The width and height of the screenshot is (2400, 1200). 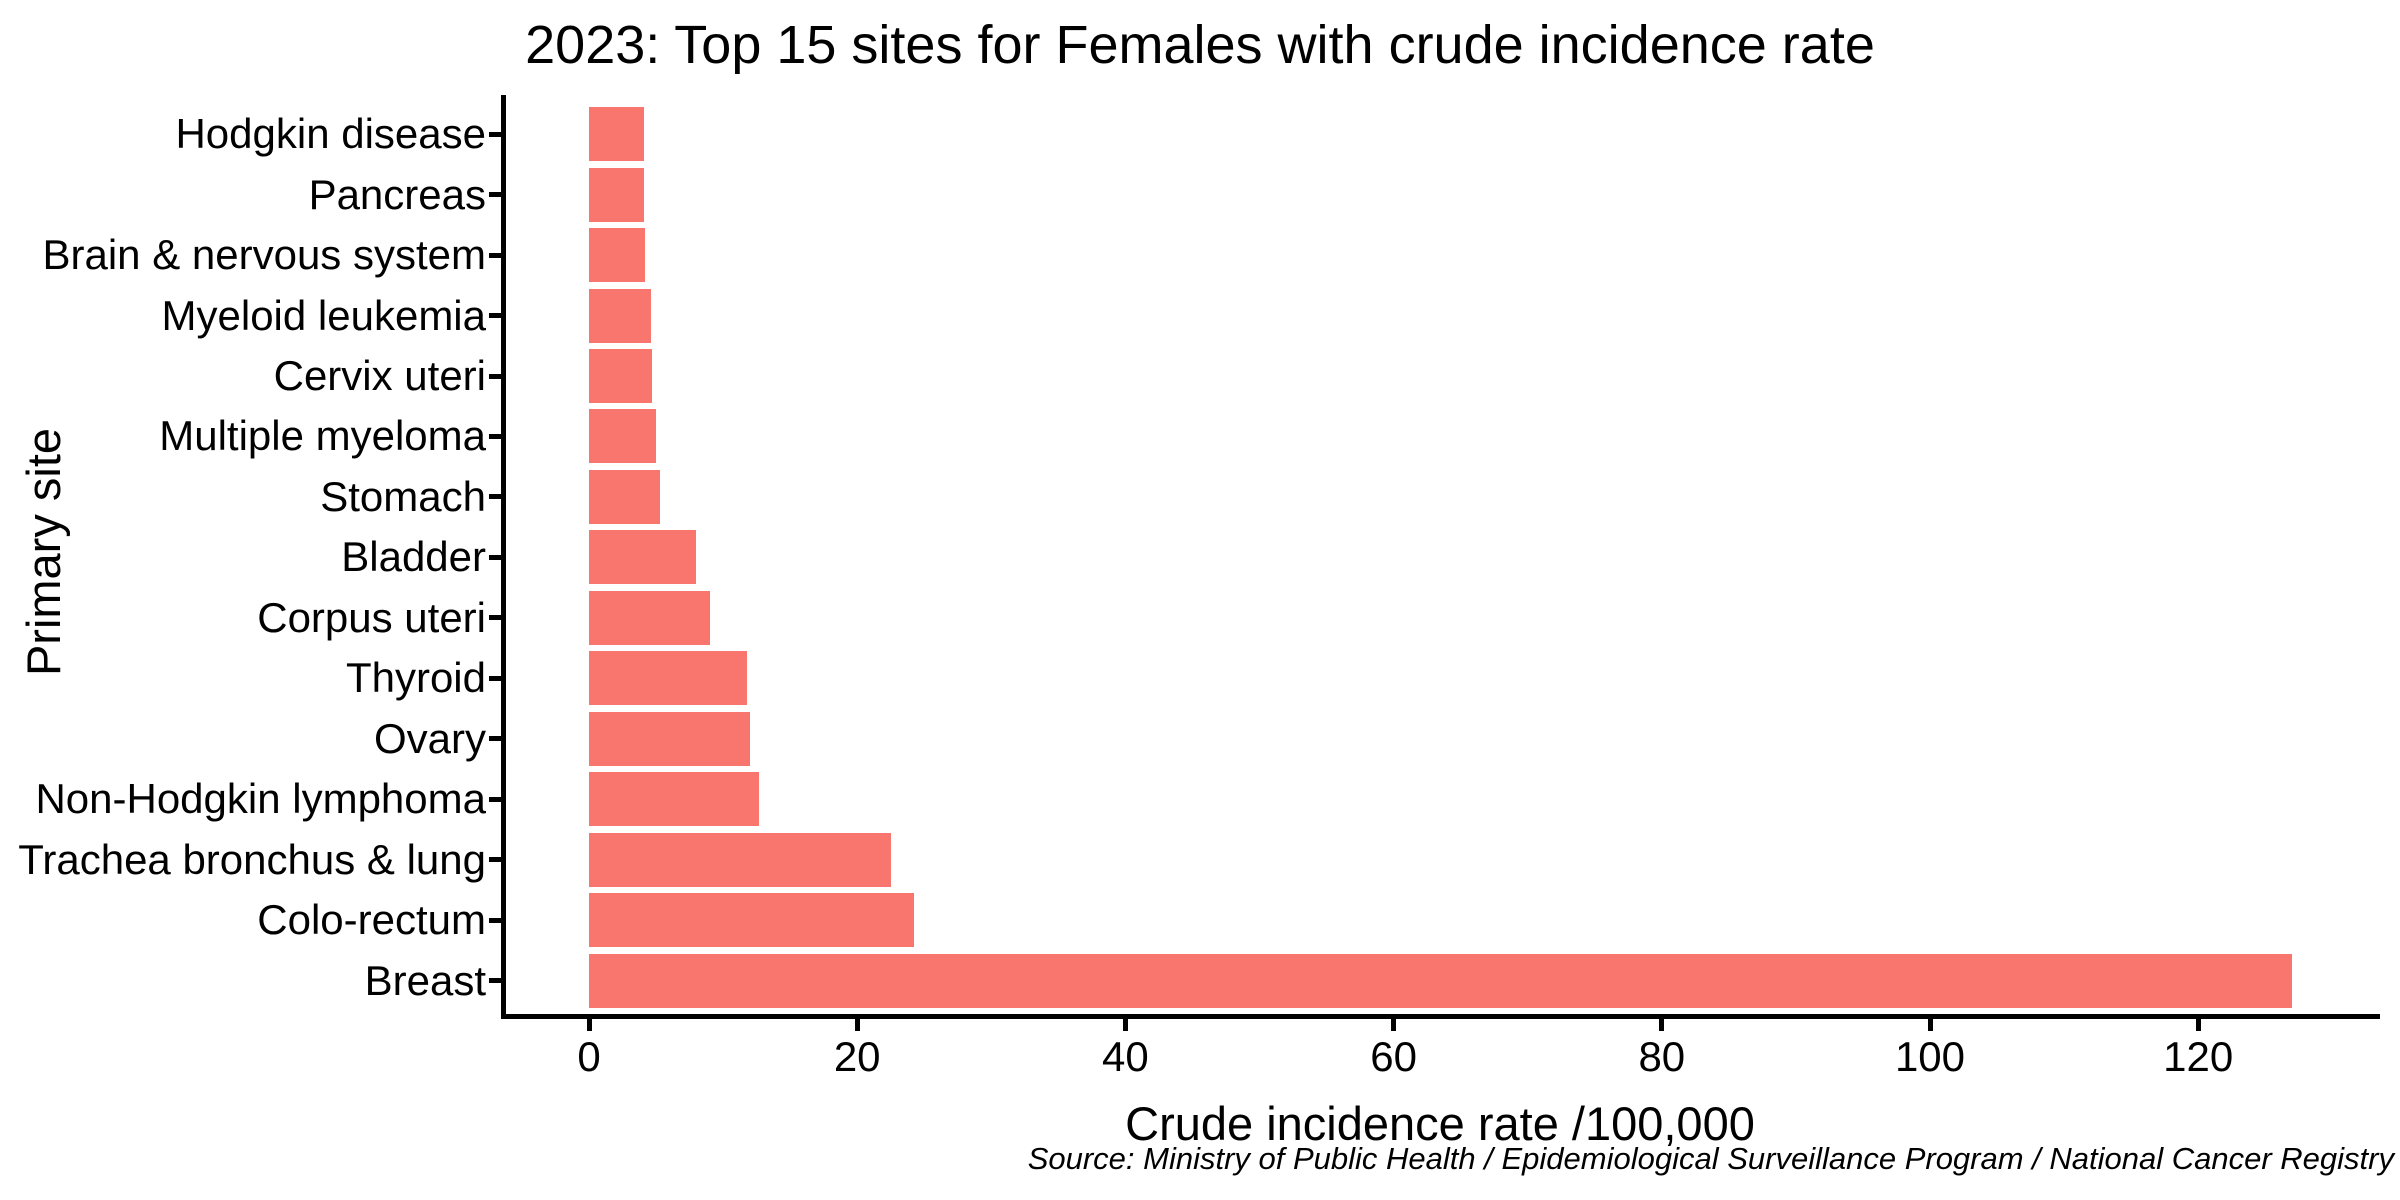 I want to click on bar-cervix-uteri, so click(x=621, y=376).